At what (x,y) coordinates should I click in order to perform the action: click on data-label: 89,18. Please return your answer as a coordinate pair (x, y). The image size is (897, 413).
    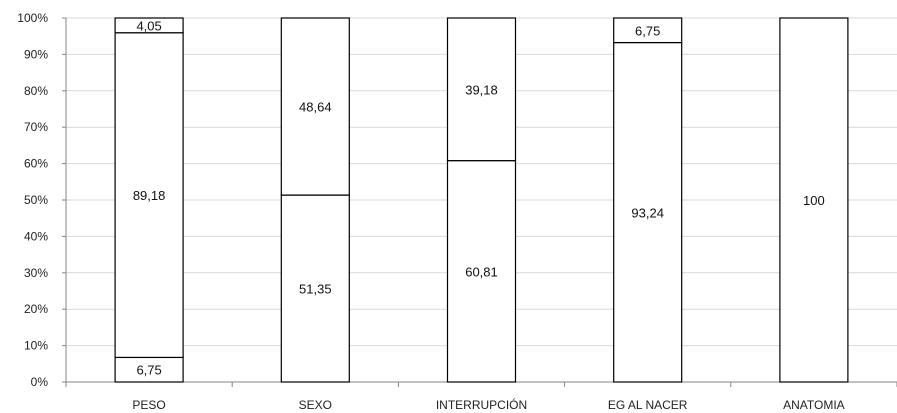
    Looking at the image, I should click on (149, 195).